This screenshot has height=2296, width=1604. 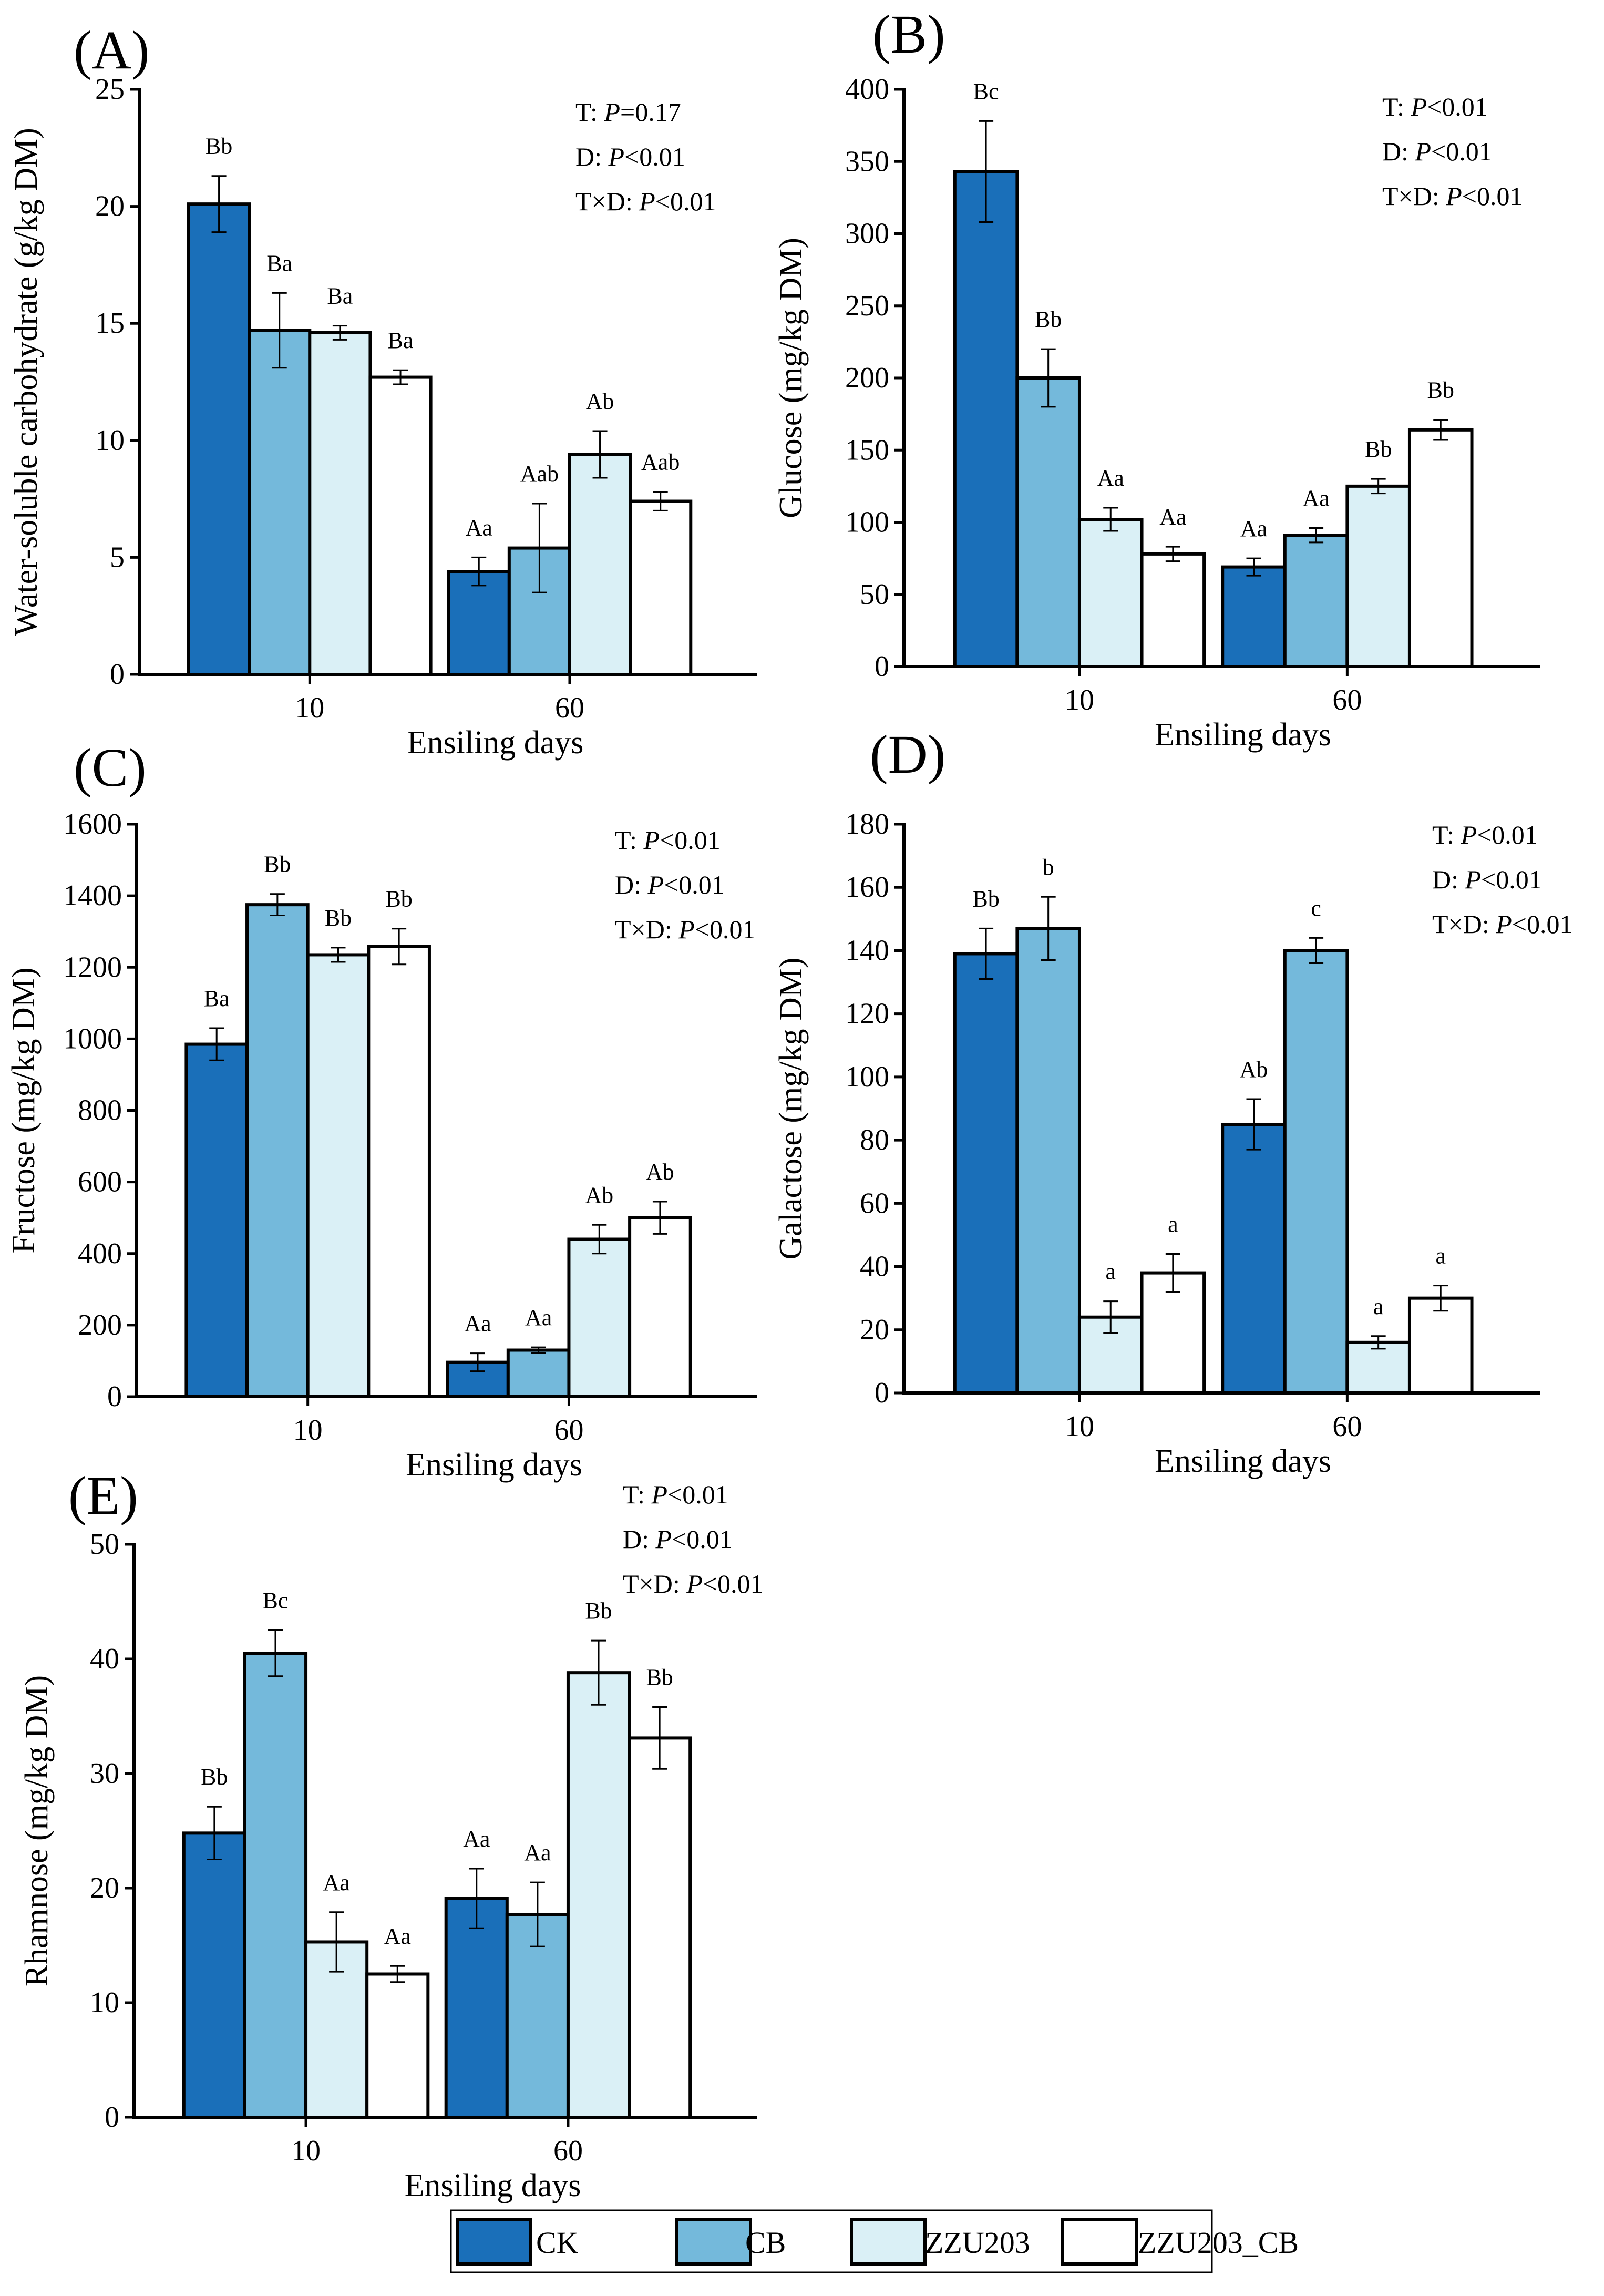 What do you see at coordinates (874, 1203) in the screenshot?
I see `y-tick-label: 60` at bounding box center [874, 1203].